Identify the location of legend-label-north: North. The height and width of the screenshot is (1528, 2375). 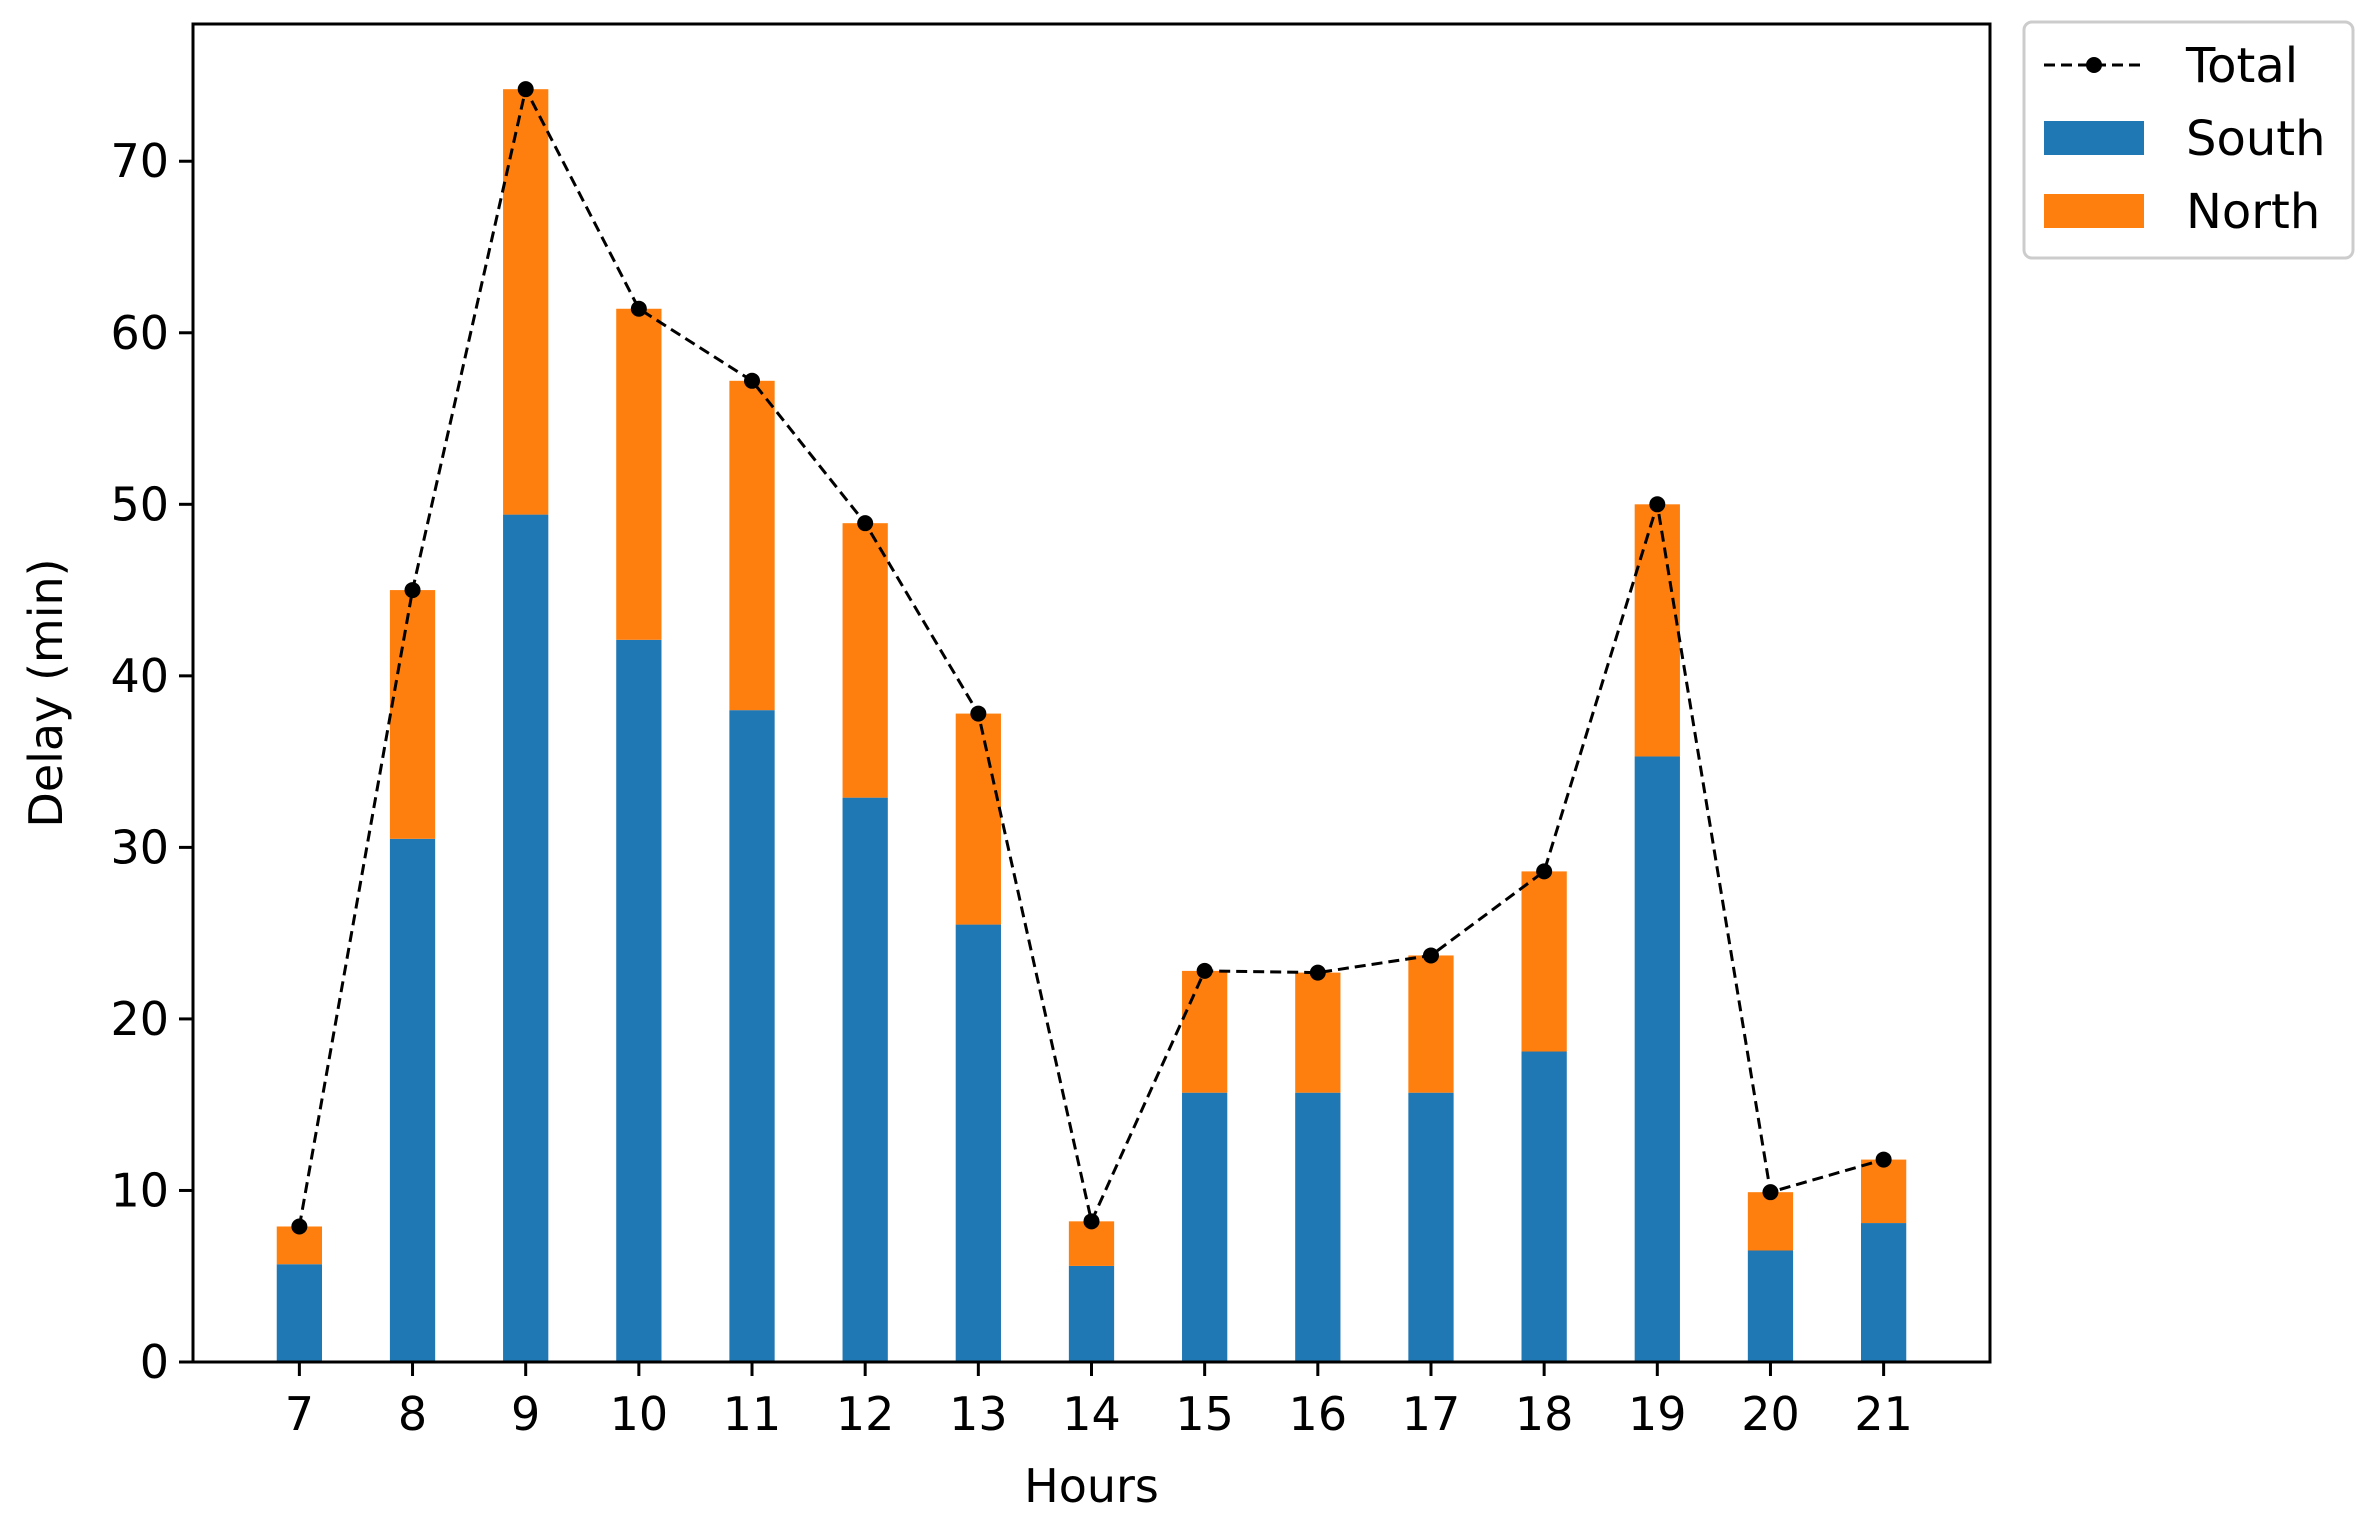
(2253, 212).